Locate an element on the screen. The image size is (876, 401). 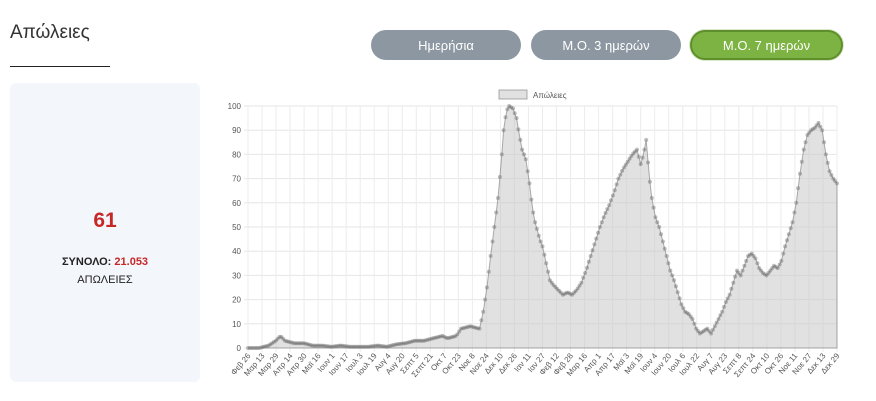
y-tick-label: 60 is located at coordinates (236, 203).